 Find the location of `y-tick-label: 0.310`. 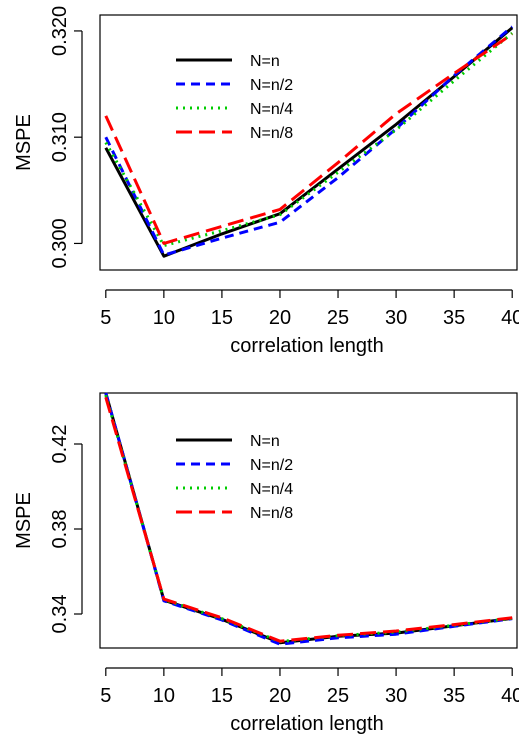

y-tick-label: 0.310 is located at coordinates (60, 137).